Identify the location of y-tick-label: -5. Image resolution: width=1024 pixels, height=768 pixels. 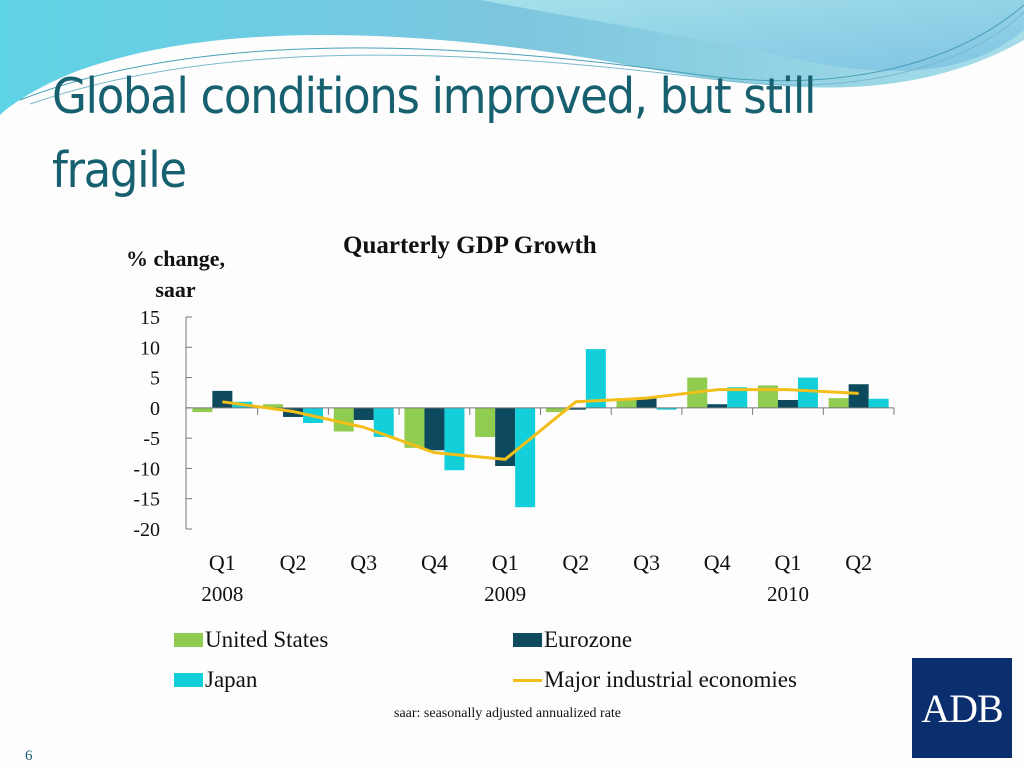
(151, 439).